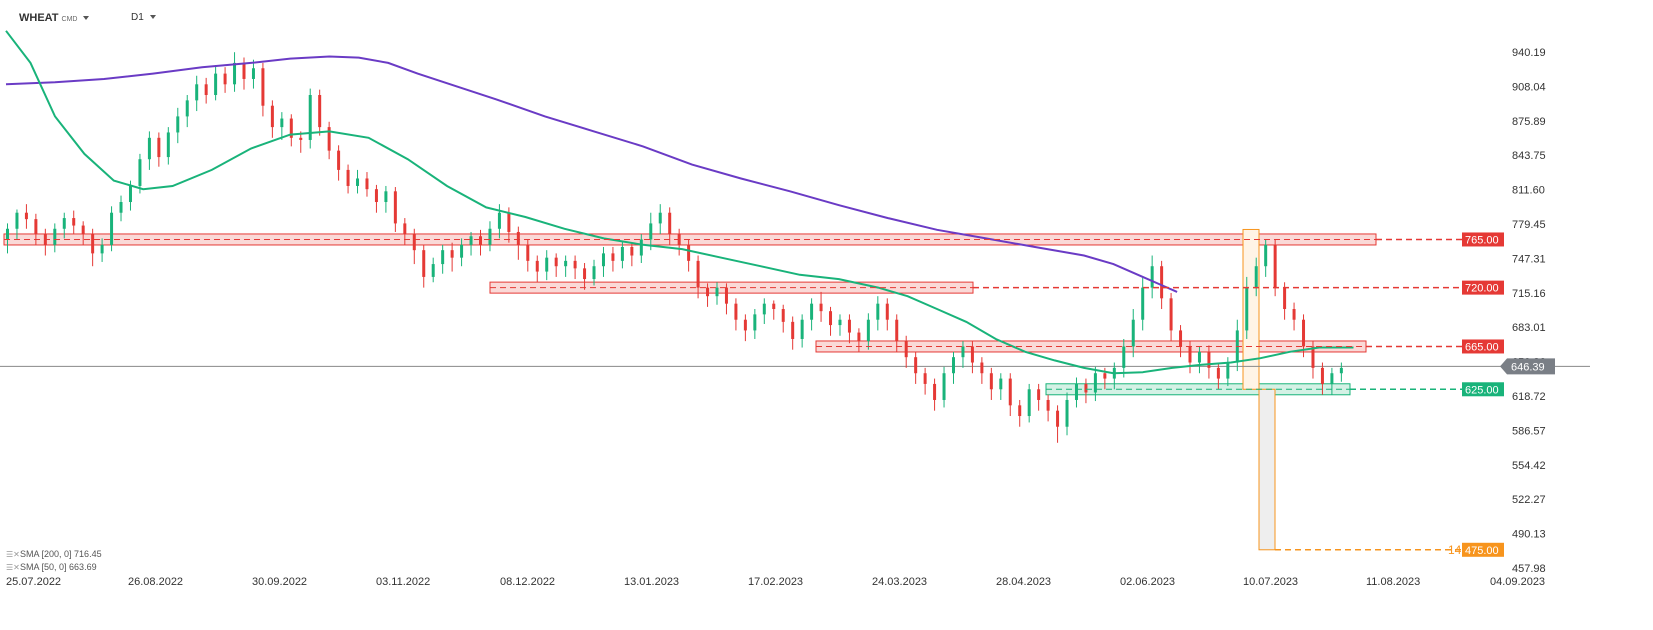 Image resolution: width=1653 pixels, height=630 pixels. What do you see at coordinates (46, 554) in the screenshot?
I see `legend-sma200-label: SMA [200, 0]` at bounding box center [46, 554].